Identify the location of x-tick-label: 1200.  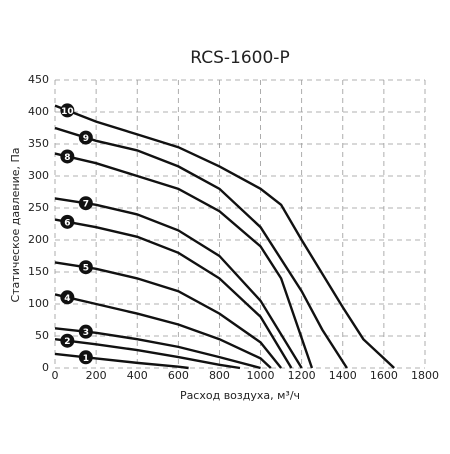
(302, 375).